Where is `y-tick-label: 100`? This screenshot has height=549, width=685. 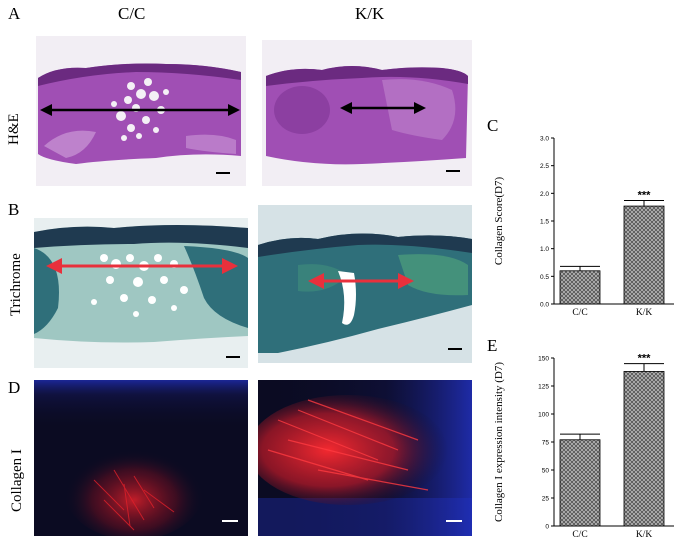
y-tick-label: 100 is located at coordinates (543, 415).